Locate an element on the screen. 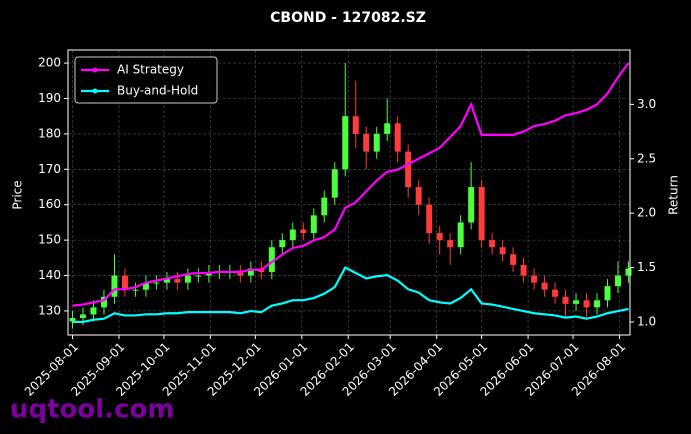  y2-tick-label: 1.0 is located at coordinates (646, 321).